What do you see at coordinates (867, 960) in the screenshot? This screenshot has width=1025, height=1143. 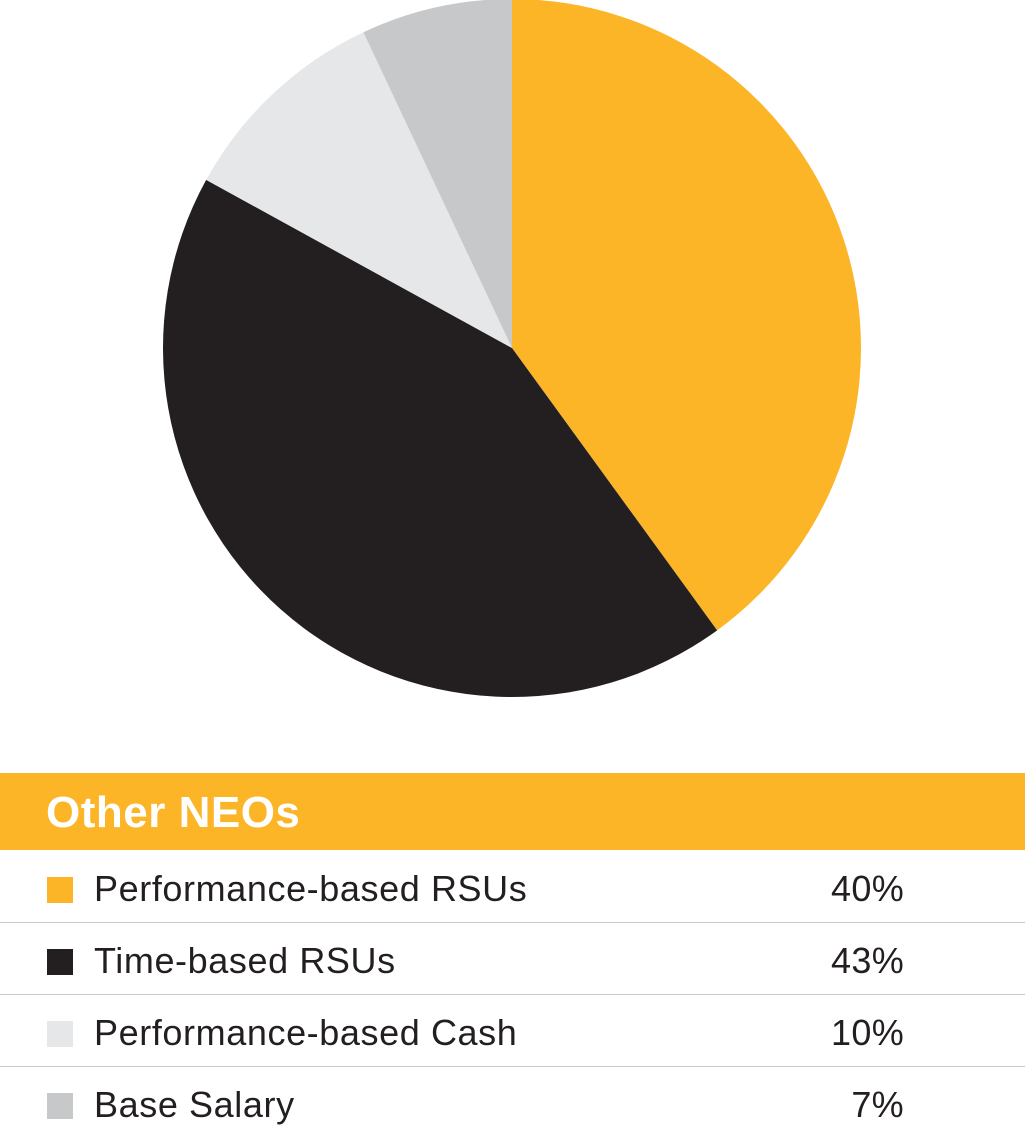 I see `legend-value: 43%` at bounding box center [867, 960].